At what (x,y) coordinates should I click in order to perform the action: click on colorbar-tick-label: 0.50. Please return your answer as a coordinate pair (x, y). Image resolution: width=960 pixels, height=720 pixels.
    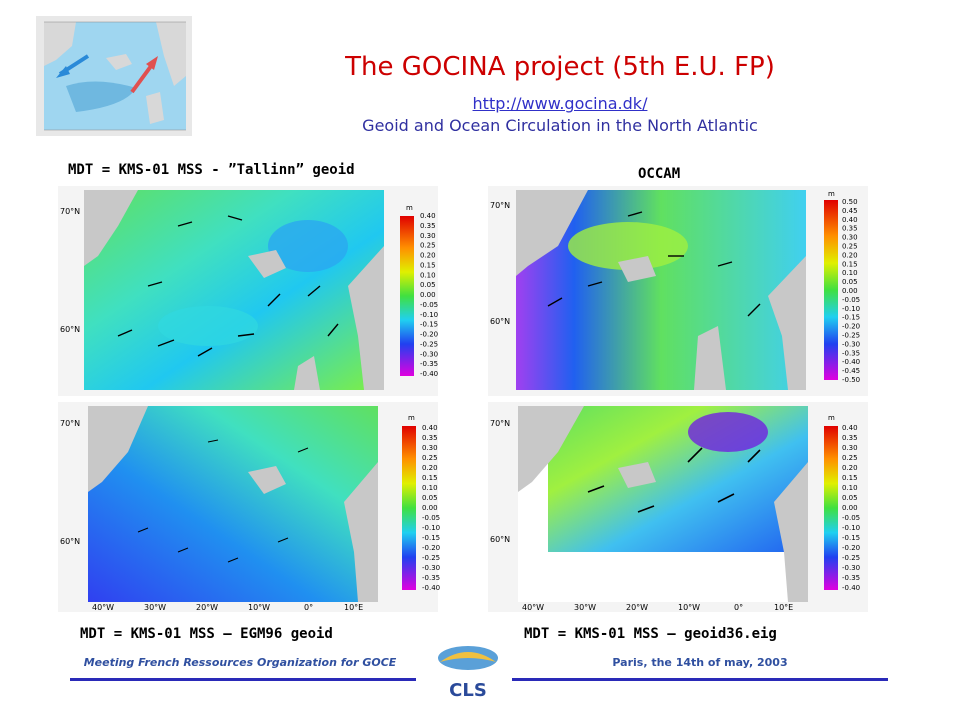
    Looking at the image, I should click on (850, 202).